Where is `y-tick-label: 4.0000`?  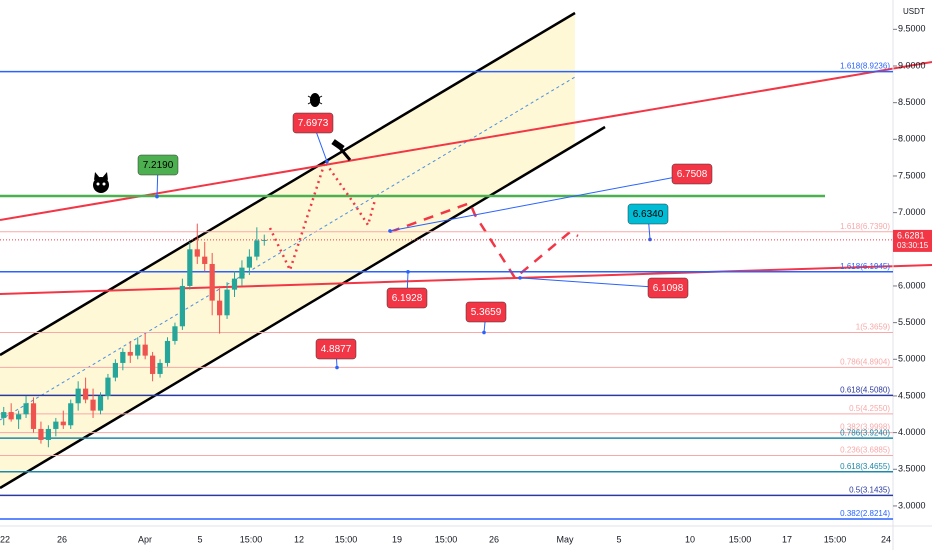
y-tick-label: 4.0000 is located at coordinates (912, 432).